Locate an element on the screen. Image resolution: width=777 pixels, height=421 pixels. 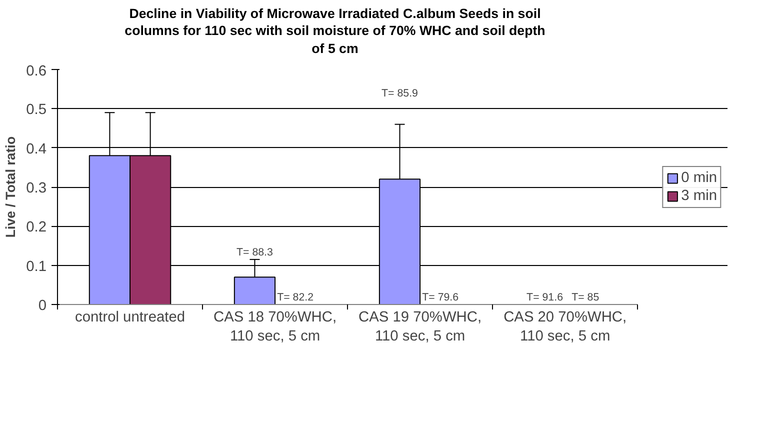
y-tick-label: 0.3 is located at coordinates (36, 188).